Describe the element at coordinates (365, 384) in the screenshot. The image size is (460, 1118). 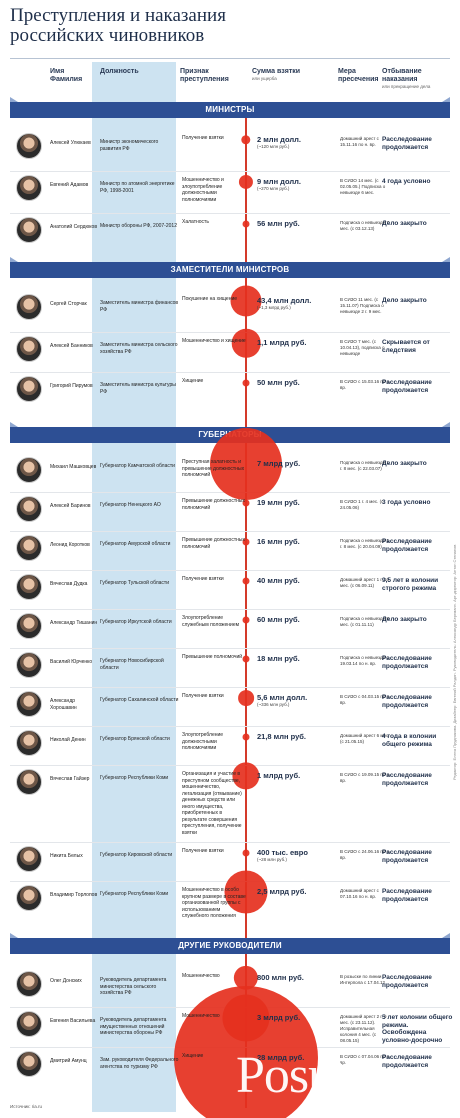
I see `measure-text: В СИЗО с 15.03.16 по н. вр.` at that location.